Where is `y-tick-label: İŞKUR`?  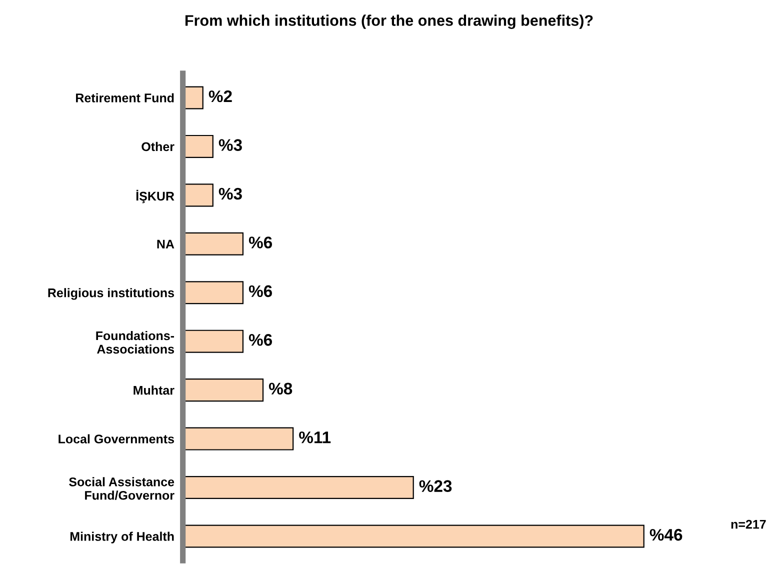
y-tick-label: İŞKUR is located at coordinates (155, 197).